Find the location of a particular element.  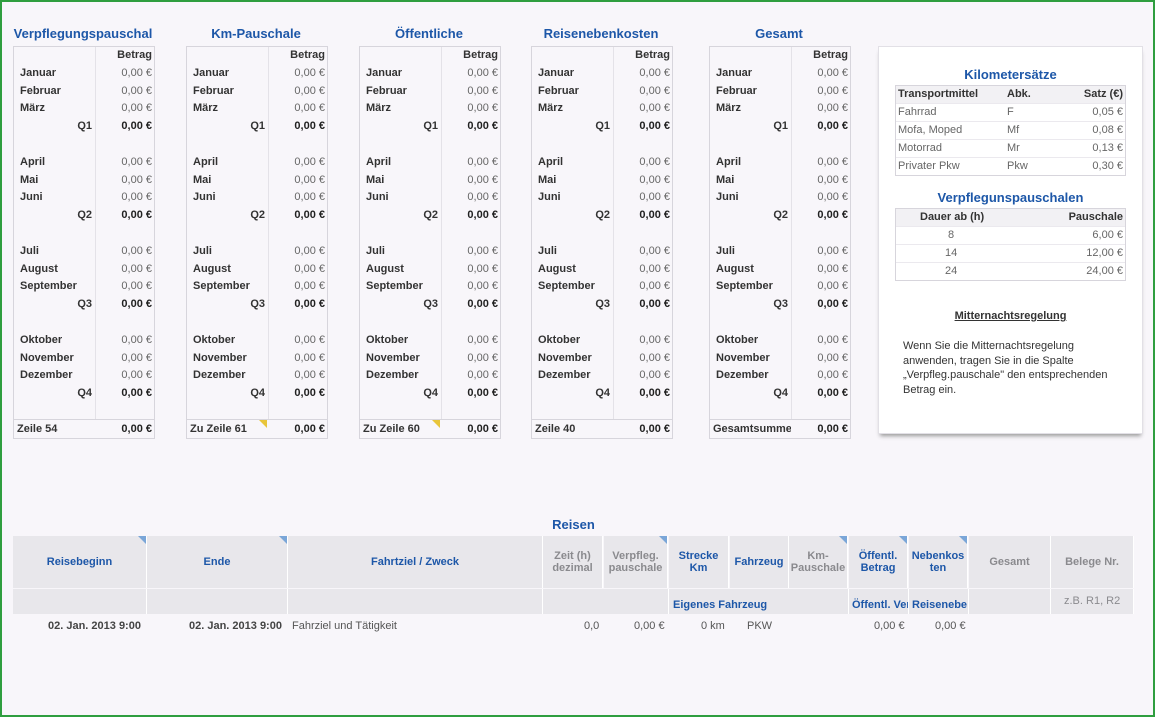

meal-rate-row: 14 12,00 € is located at coordinates (1010, 254).